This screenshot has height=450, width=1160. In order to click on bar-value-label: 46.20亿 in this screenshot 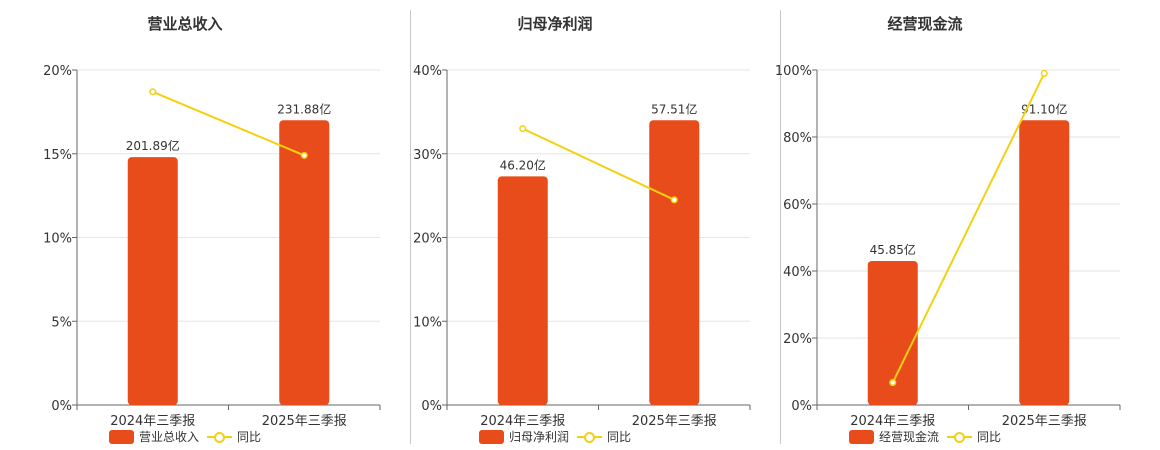, I will do `click(523, 164)`.